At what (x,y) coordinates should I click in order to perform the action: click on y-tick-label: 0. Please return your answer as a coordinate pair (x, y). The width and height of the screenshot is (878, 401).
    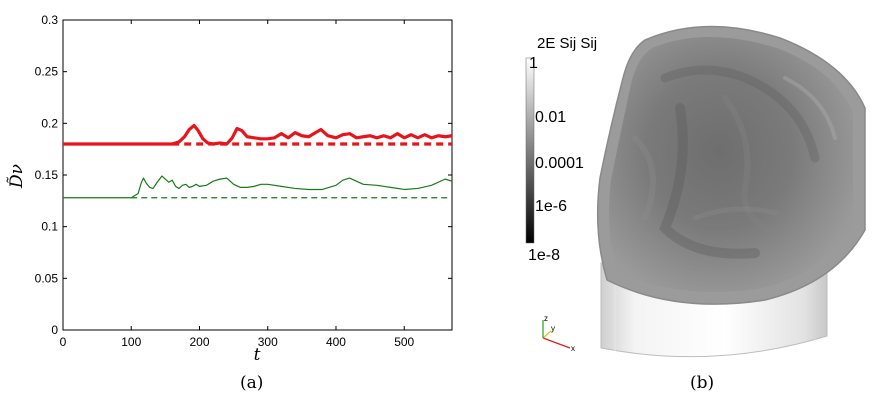
    Looking at the image, I should click on (54, 330).